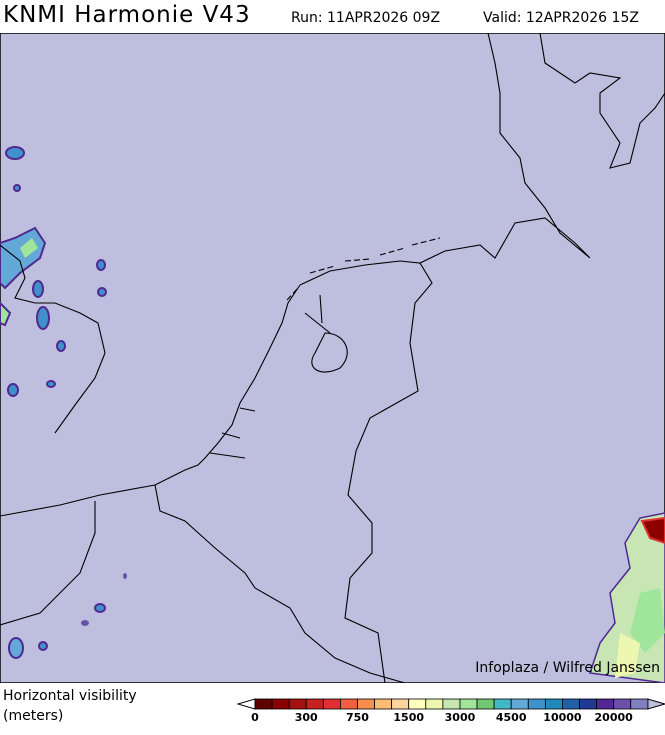 The height and width of the screenshot is (735, 665). What do you see at coordinates (306, 717) in the screenshot?
I see `colorbar-tick-label: 300` at bounding box center [306, 717].